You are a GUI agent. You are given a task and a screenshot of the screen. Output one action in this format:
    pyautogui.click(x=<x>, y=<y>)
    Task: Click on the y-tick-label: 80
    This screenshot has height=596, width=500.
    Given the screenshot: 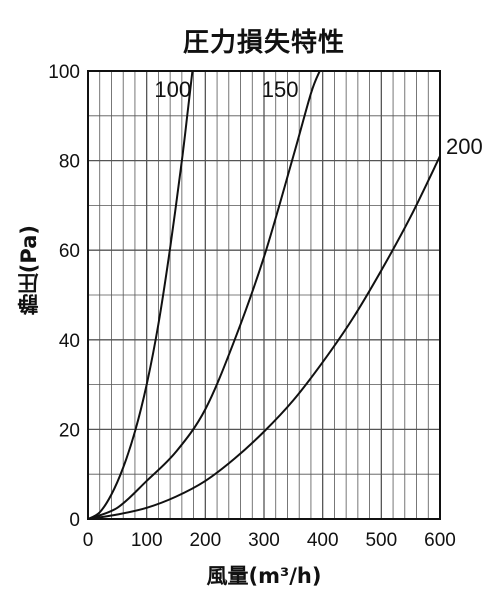 What is the action you would take?
    pyautogui.click(x=69, y=162)
    